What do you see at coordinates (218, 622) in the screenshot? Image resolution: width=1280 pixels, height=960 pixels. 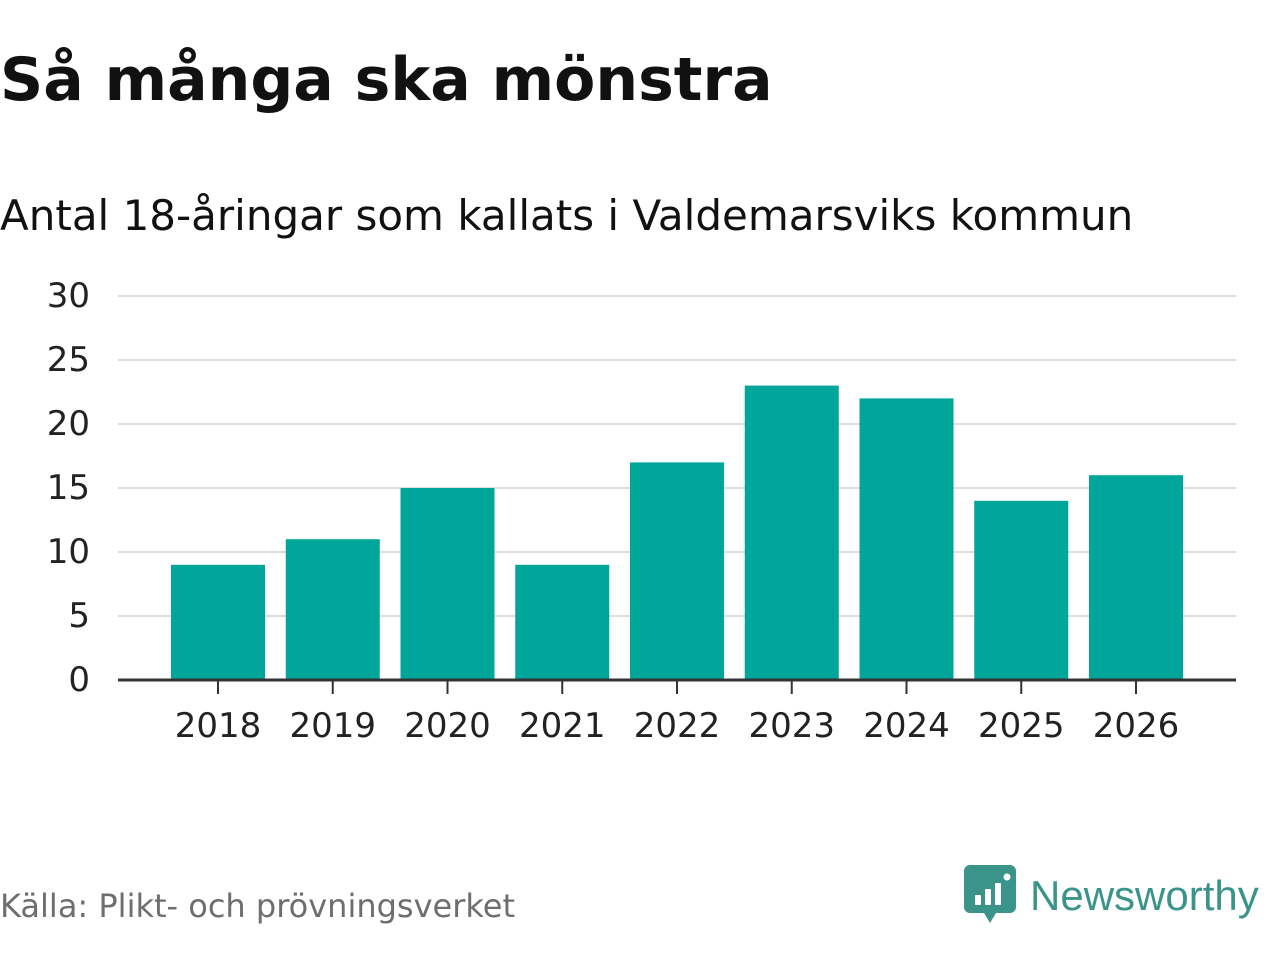 I see `bar-2018` at bounding box center [218, 622].